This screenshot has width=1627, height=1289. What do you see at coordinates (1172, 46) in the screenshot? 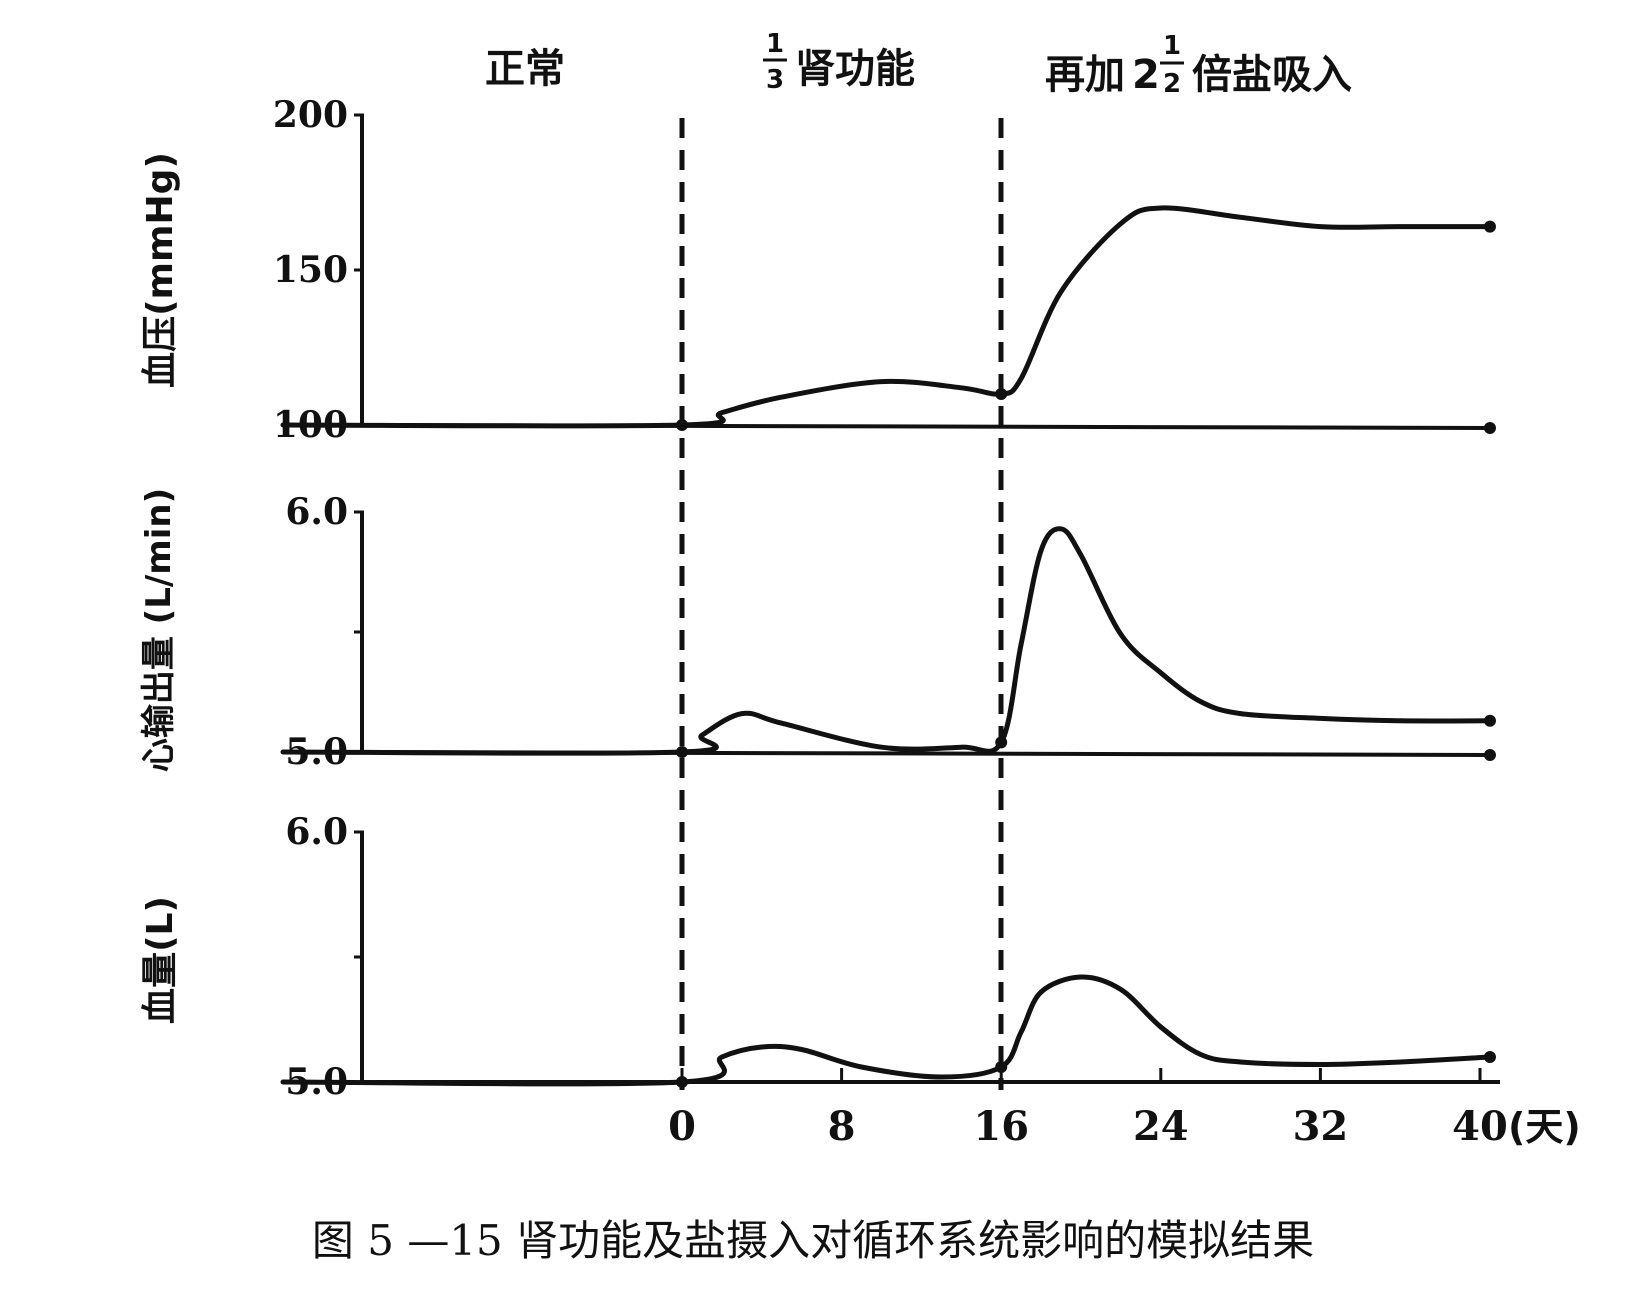
I see `salt-fraction-numerator: 1` at bounding box center [1172, 46].